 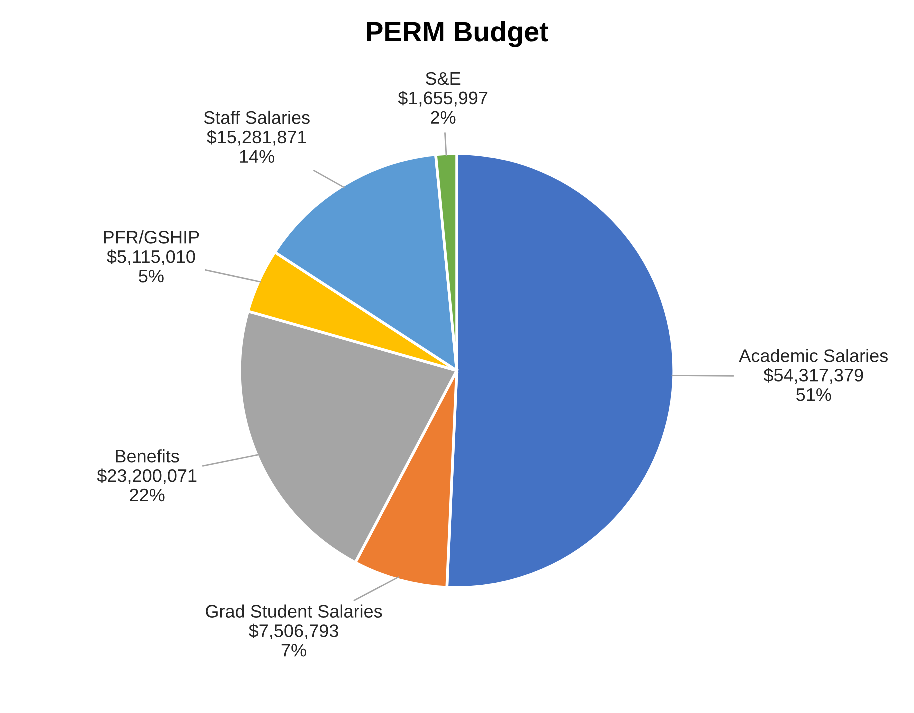 I want to click on data-label: $7,506,793 7%, so click(x=293, y=640).